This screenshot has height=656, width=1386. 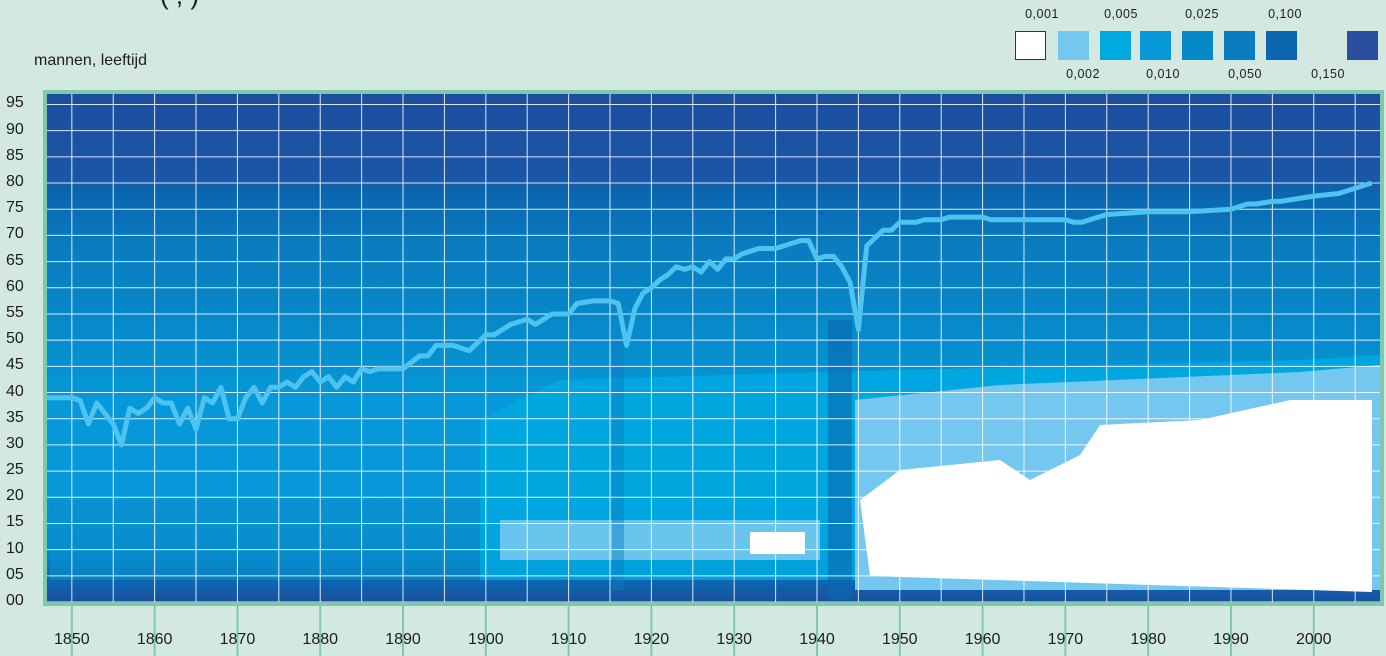 What do you see at coordinates (651, 639) in the screenshot?
I see `x-tick-label: 1920` at bounding box center [651, 639].